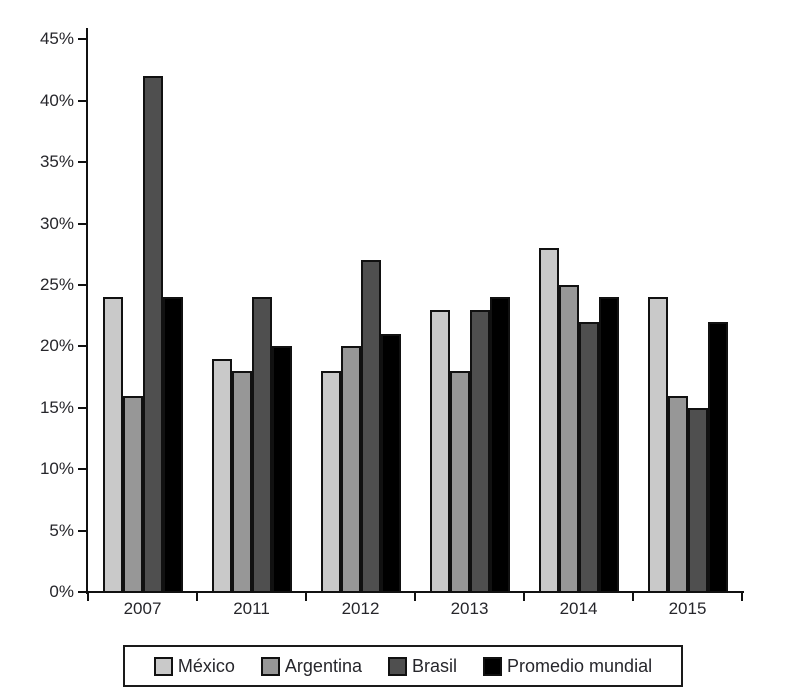 The width and height of the screenshot is (791, 697). I want to click on x-axis-line, so click(415, 592).